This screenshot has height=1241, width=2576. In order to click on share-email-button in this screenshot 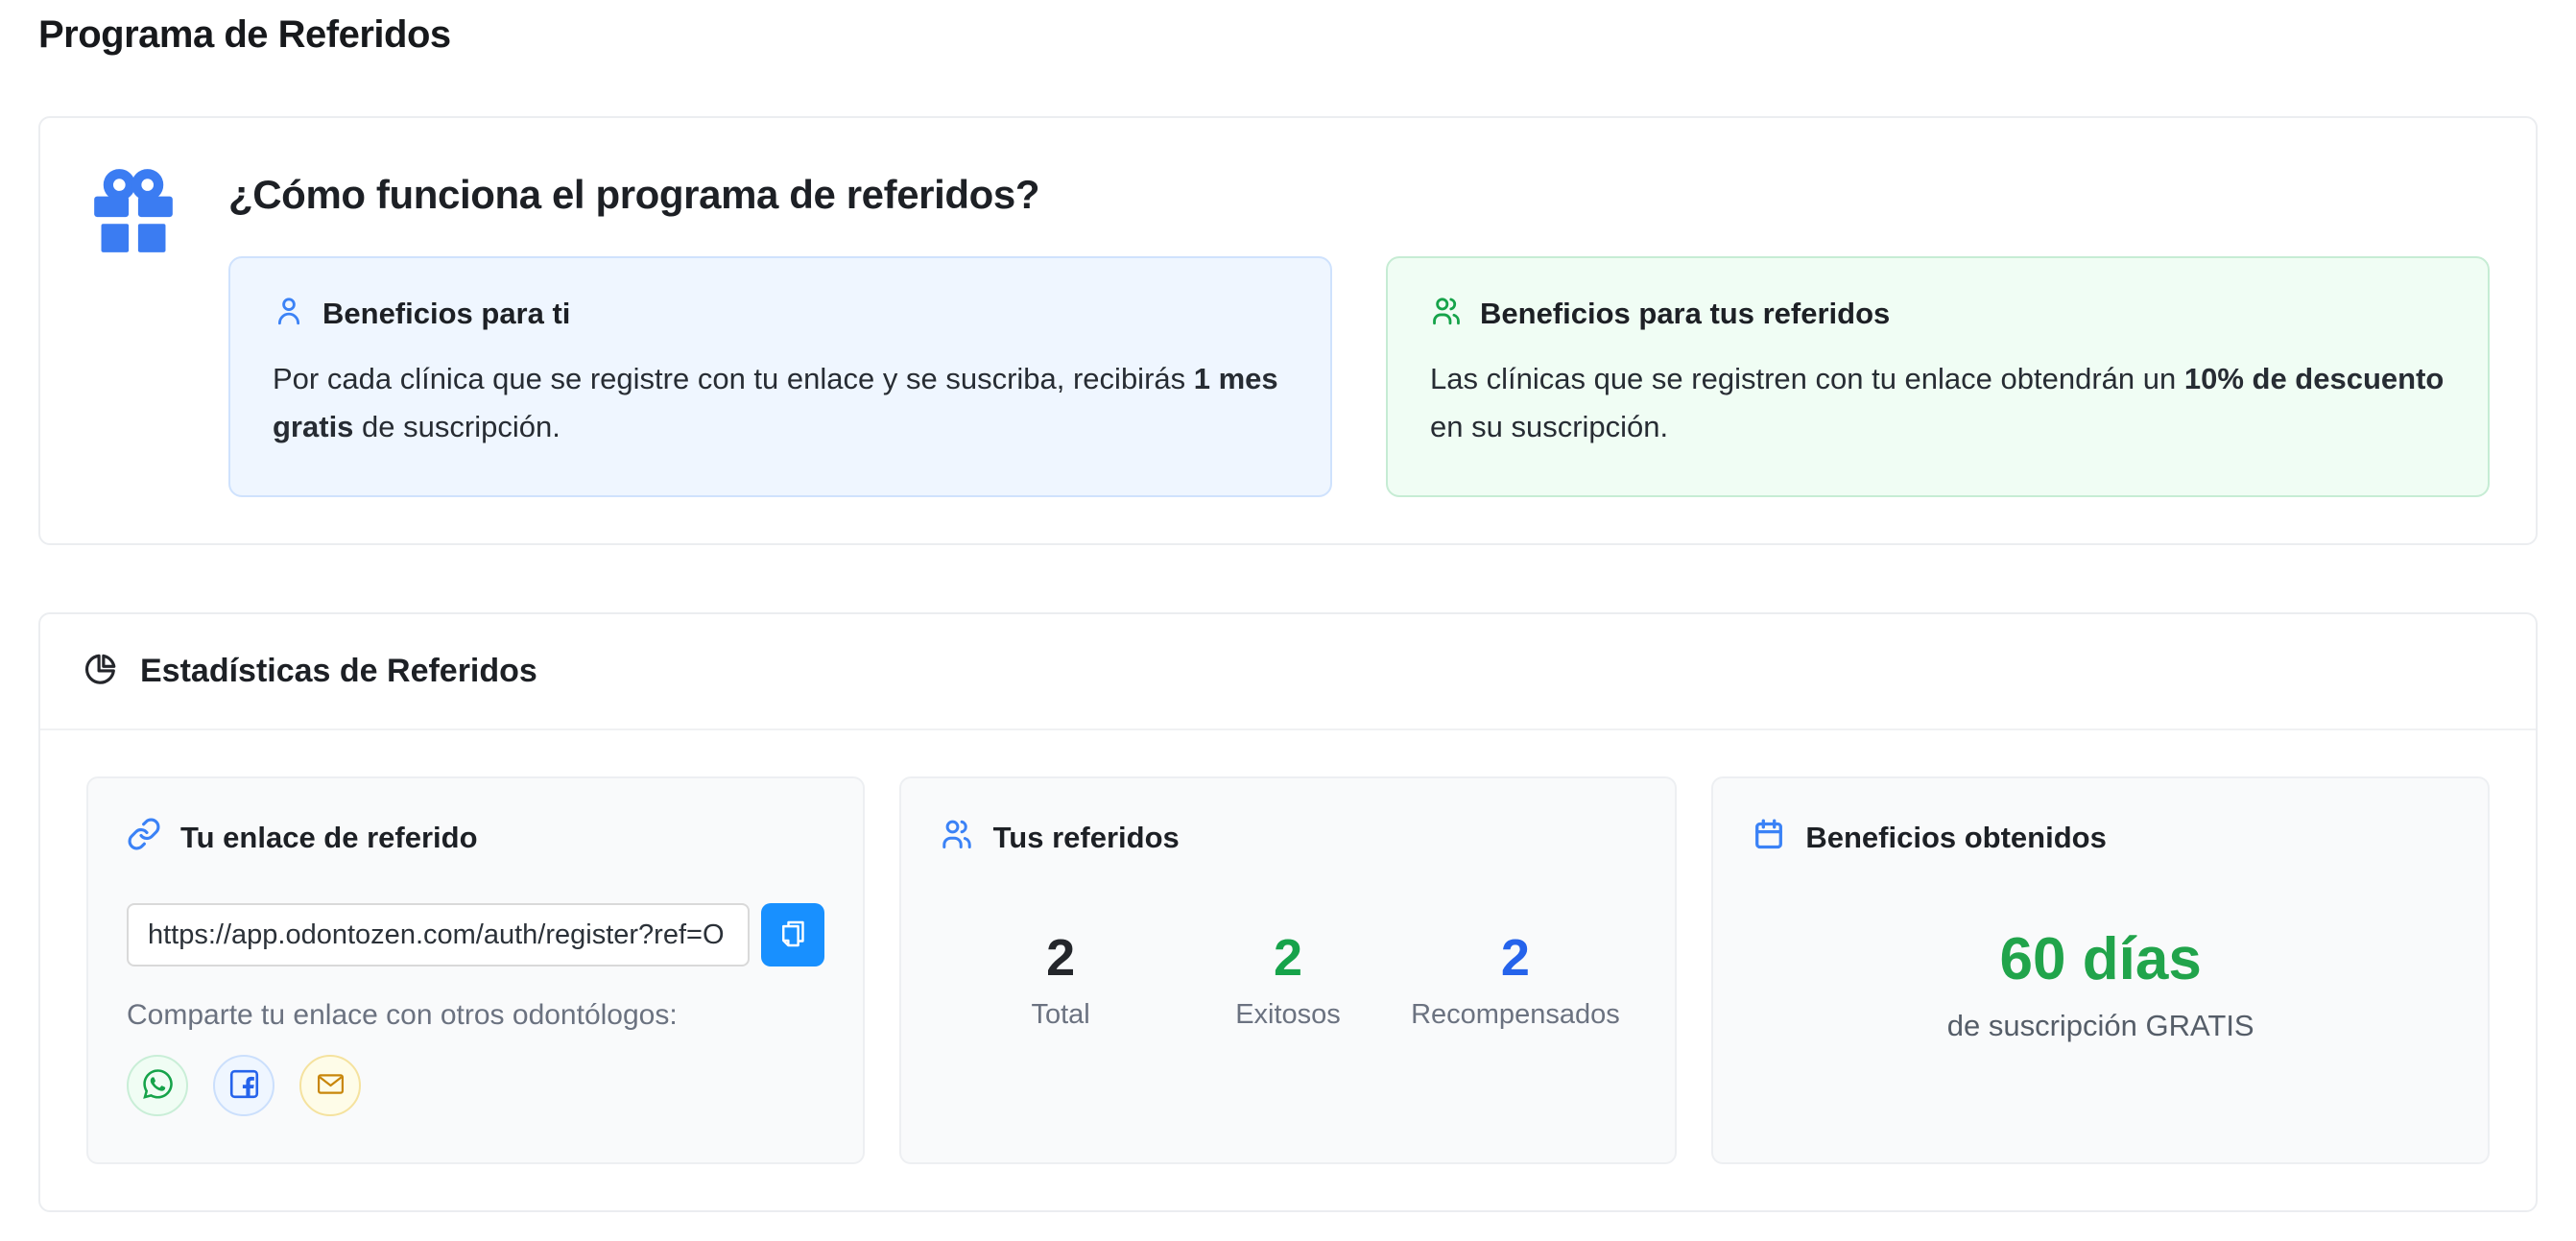, I will do `click(330, 1085)`.